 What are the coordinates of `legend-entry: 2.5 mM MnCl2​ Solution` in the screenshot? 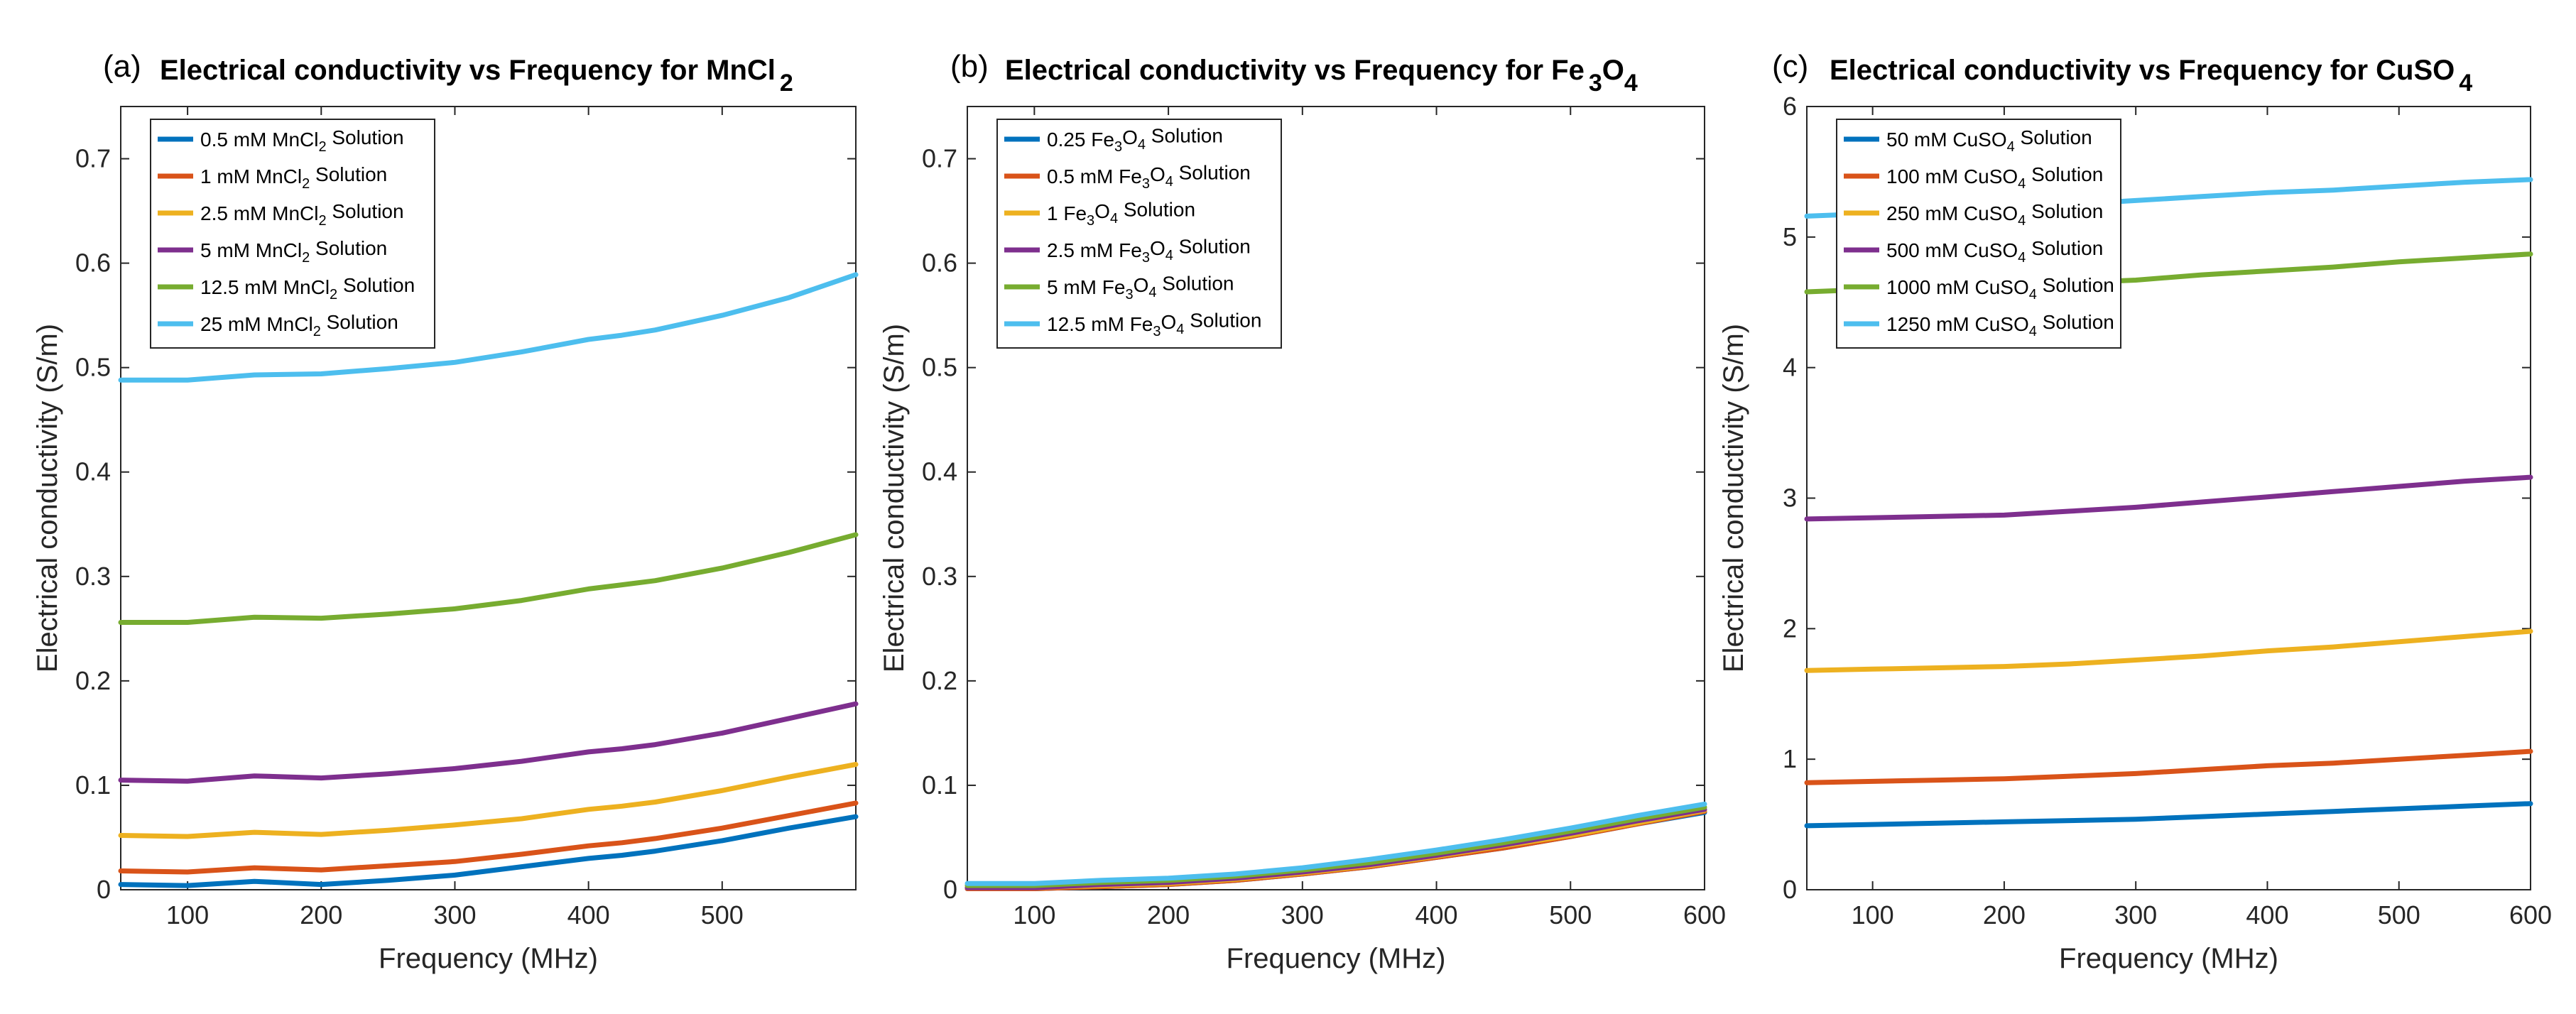 It's located at (302, 215).